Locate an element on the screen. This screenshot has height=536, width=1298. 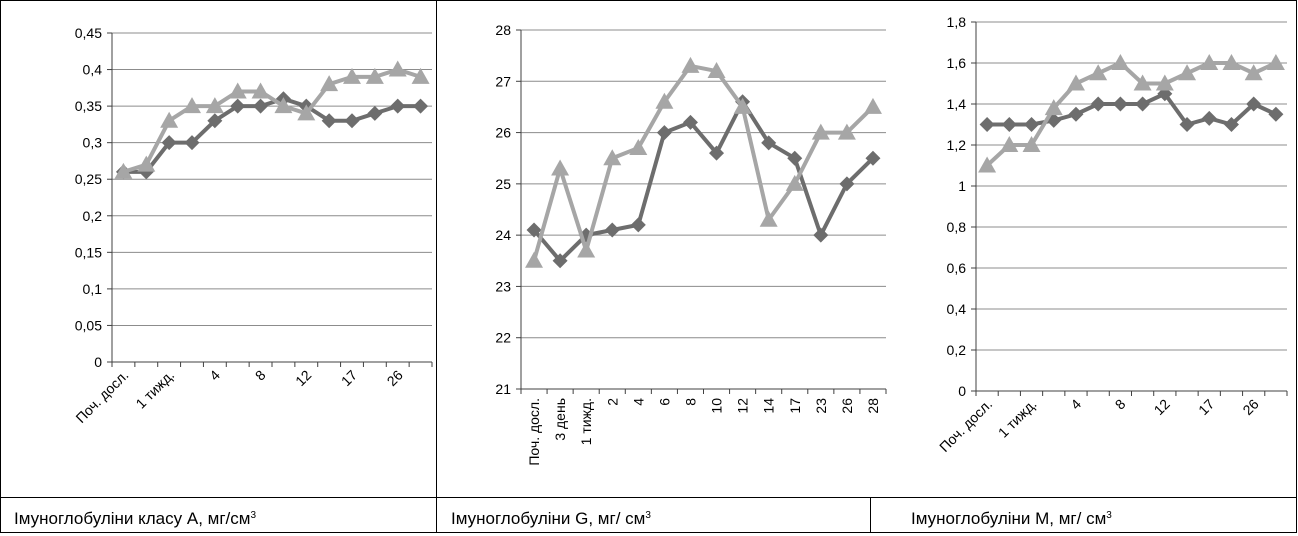
caption-separator is located at coordinates (648, 497).